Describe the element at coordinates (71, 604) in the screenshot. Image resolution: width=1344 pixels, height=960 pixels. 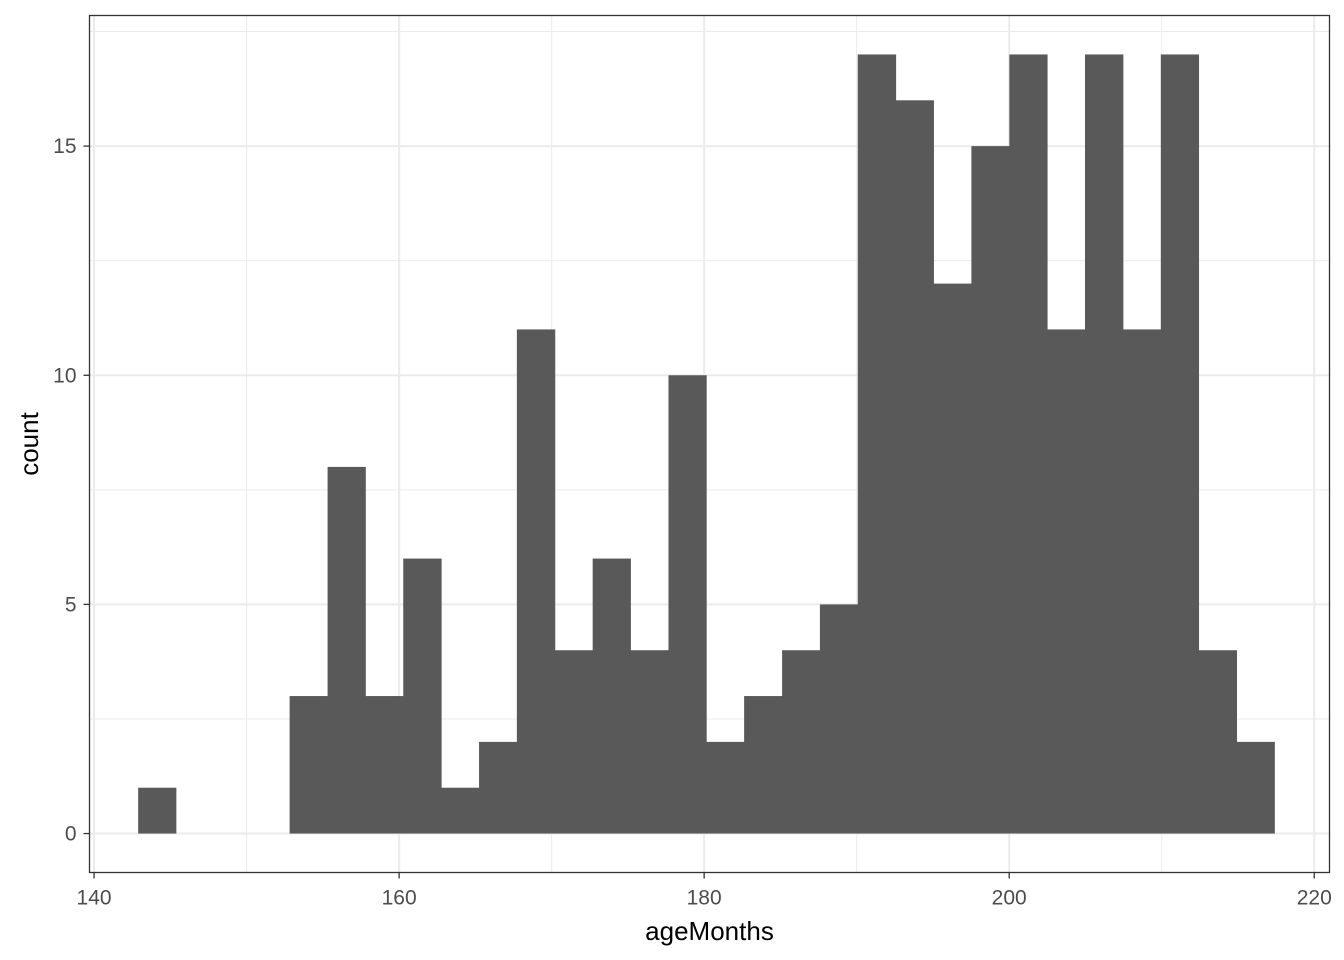
I see `y-tick-label: 5` at that location.